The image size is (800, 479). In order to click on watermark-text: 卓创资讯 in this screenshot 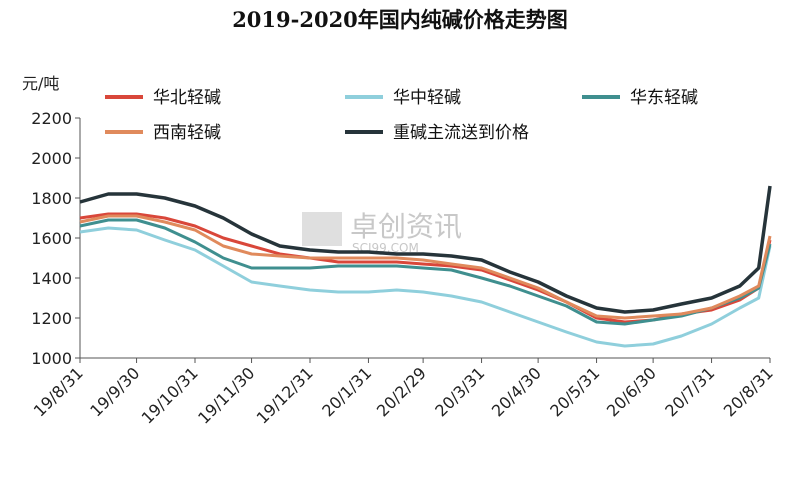, I will do `click(406, 226)`.